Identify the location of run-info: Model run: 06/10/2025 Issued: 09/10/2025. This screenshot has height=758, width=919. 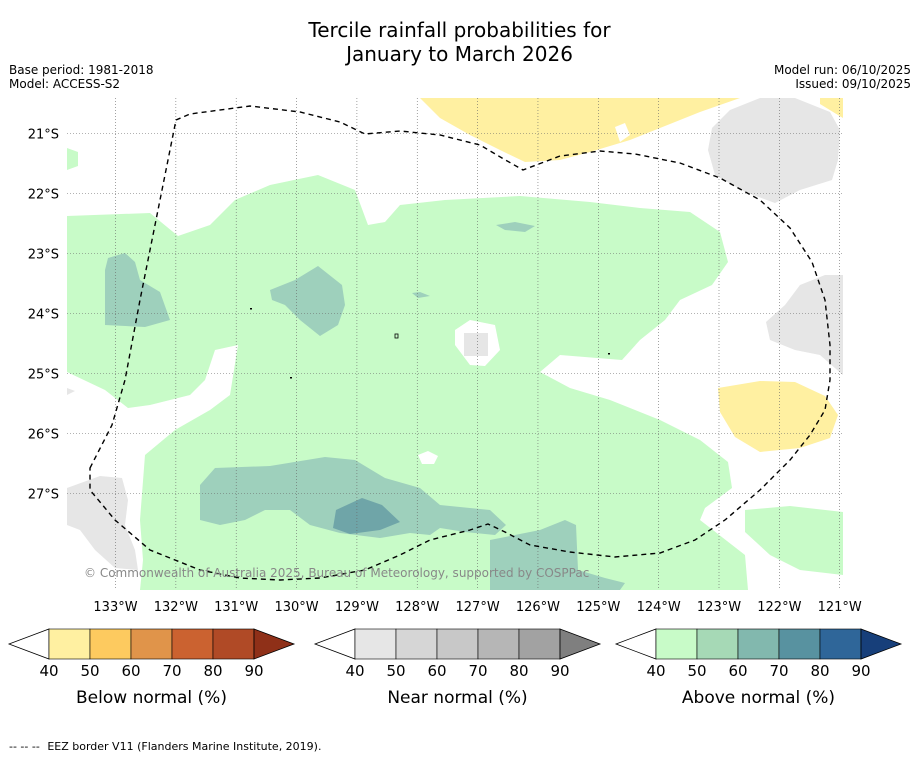
(842, 77).